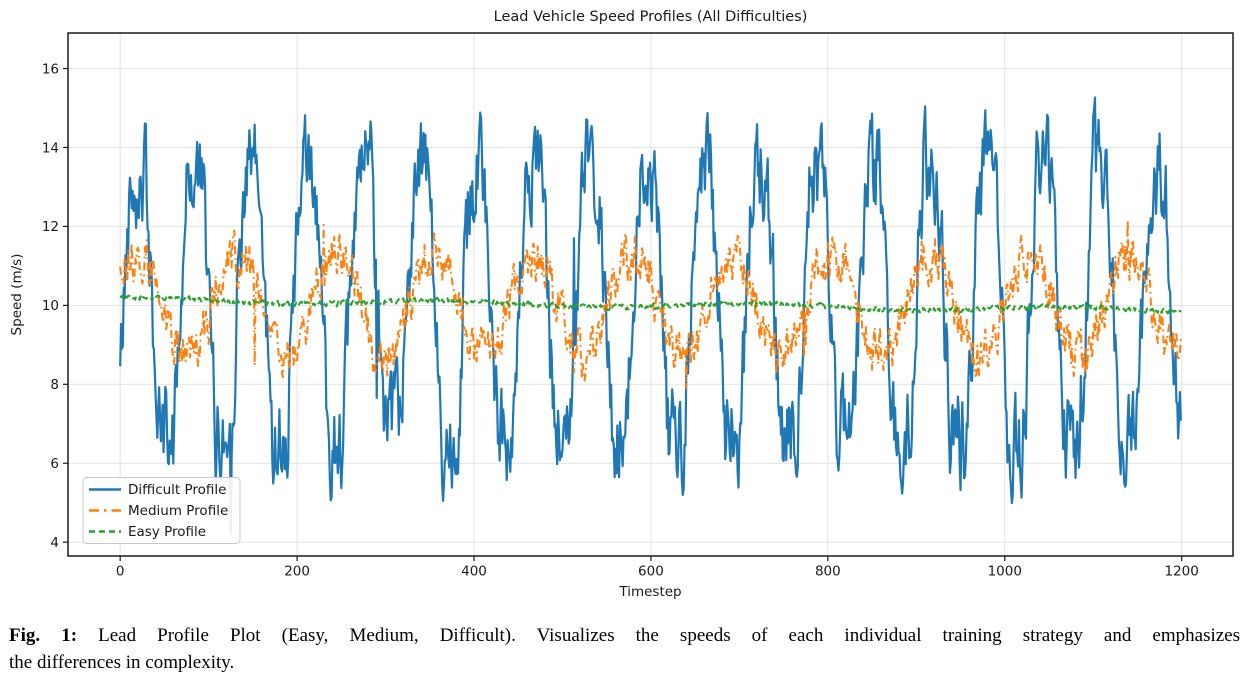 The width and height of the screenshot is (1249, 678). I want to click on legend-item-easy: Easy Profile, so click(147, 532).